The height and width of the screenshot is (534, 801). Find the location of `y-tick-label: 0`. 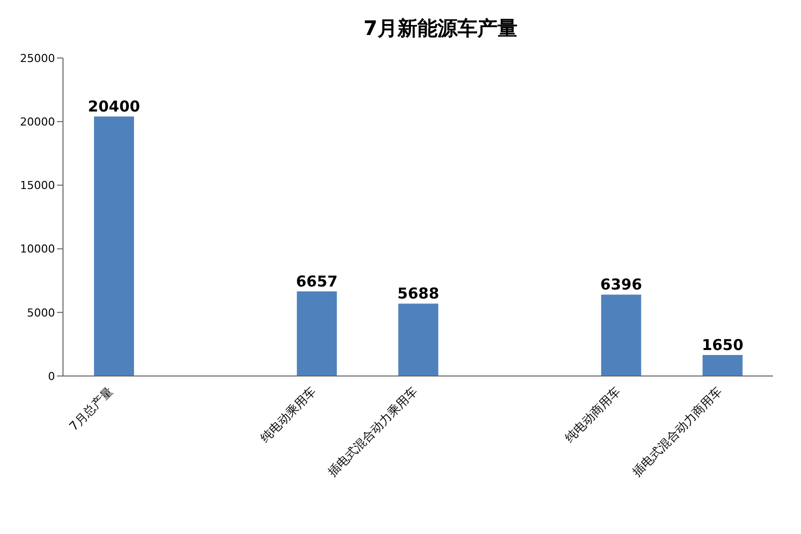

y-tick-label: 0 is located at coordinates (51, 376).